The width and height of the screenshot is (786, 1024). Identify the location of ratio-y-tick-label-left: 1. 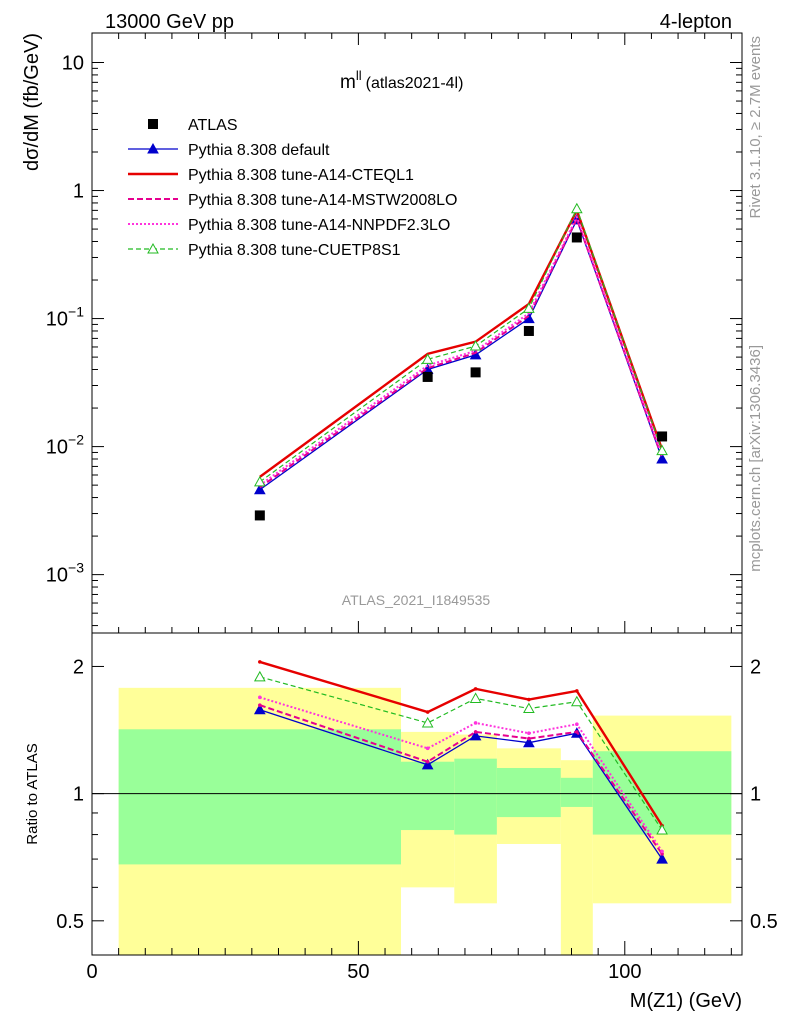
(78, 795).